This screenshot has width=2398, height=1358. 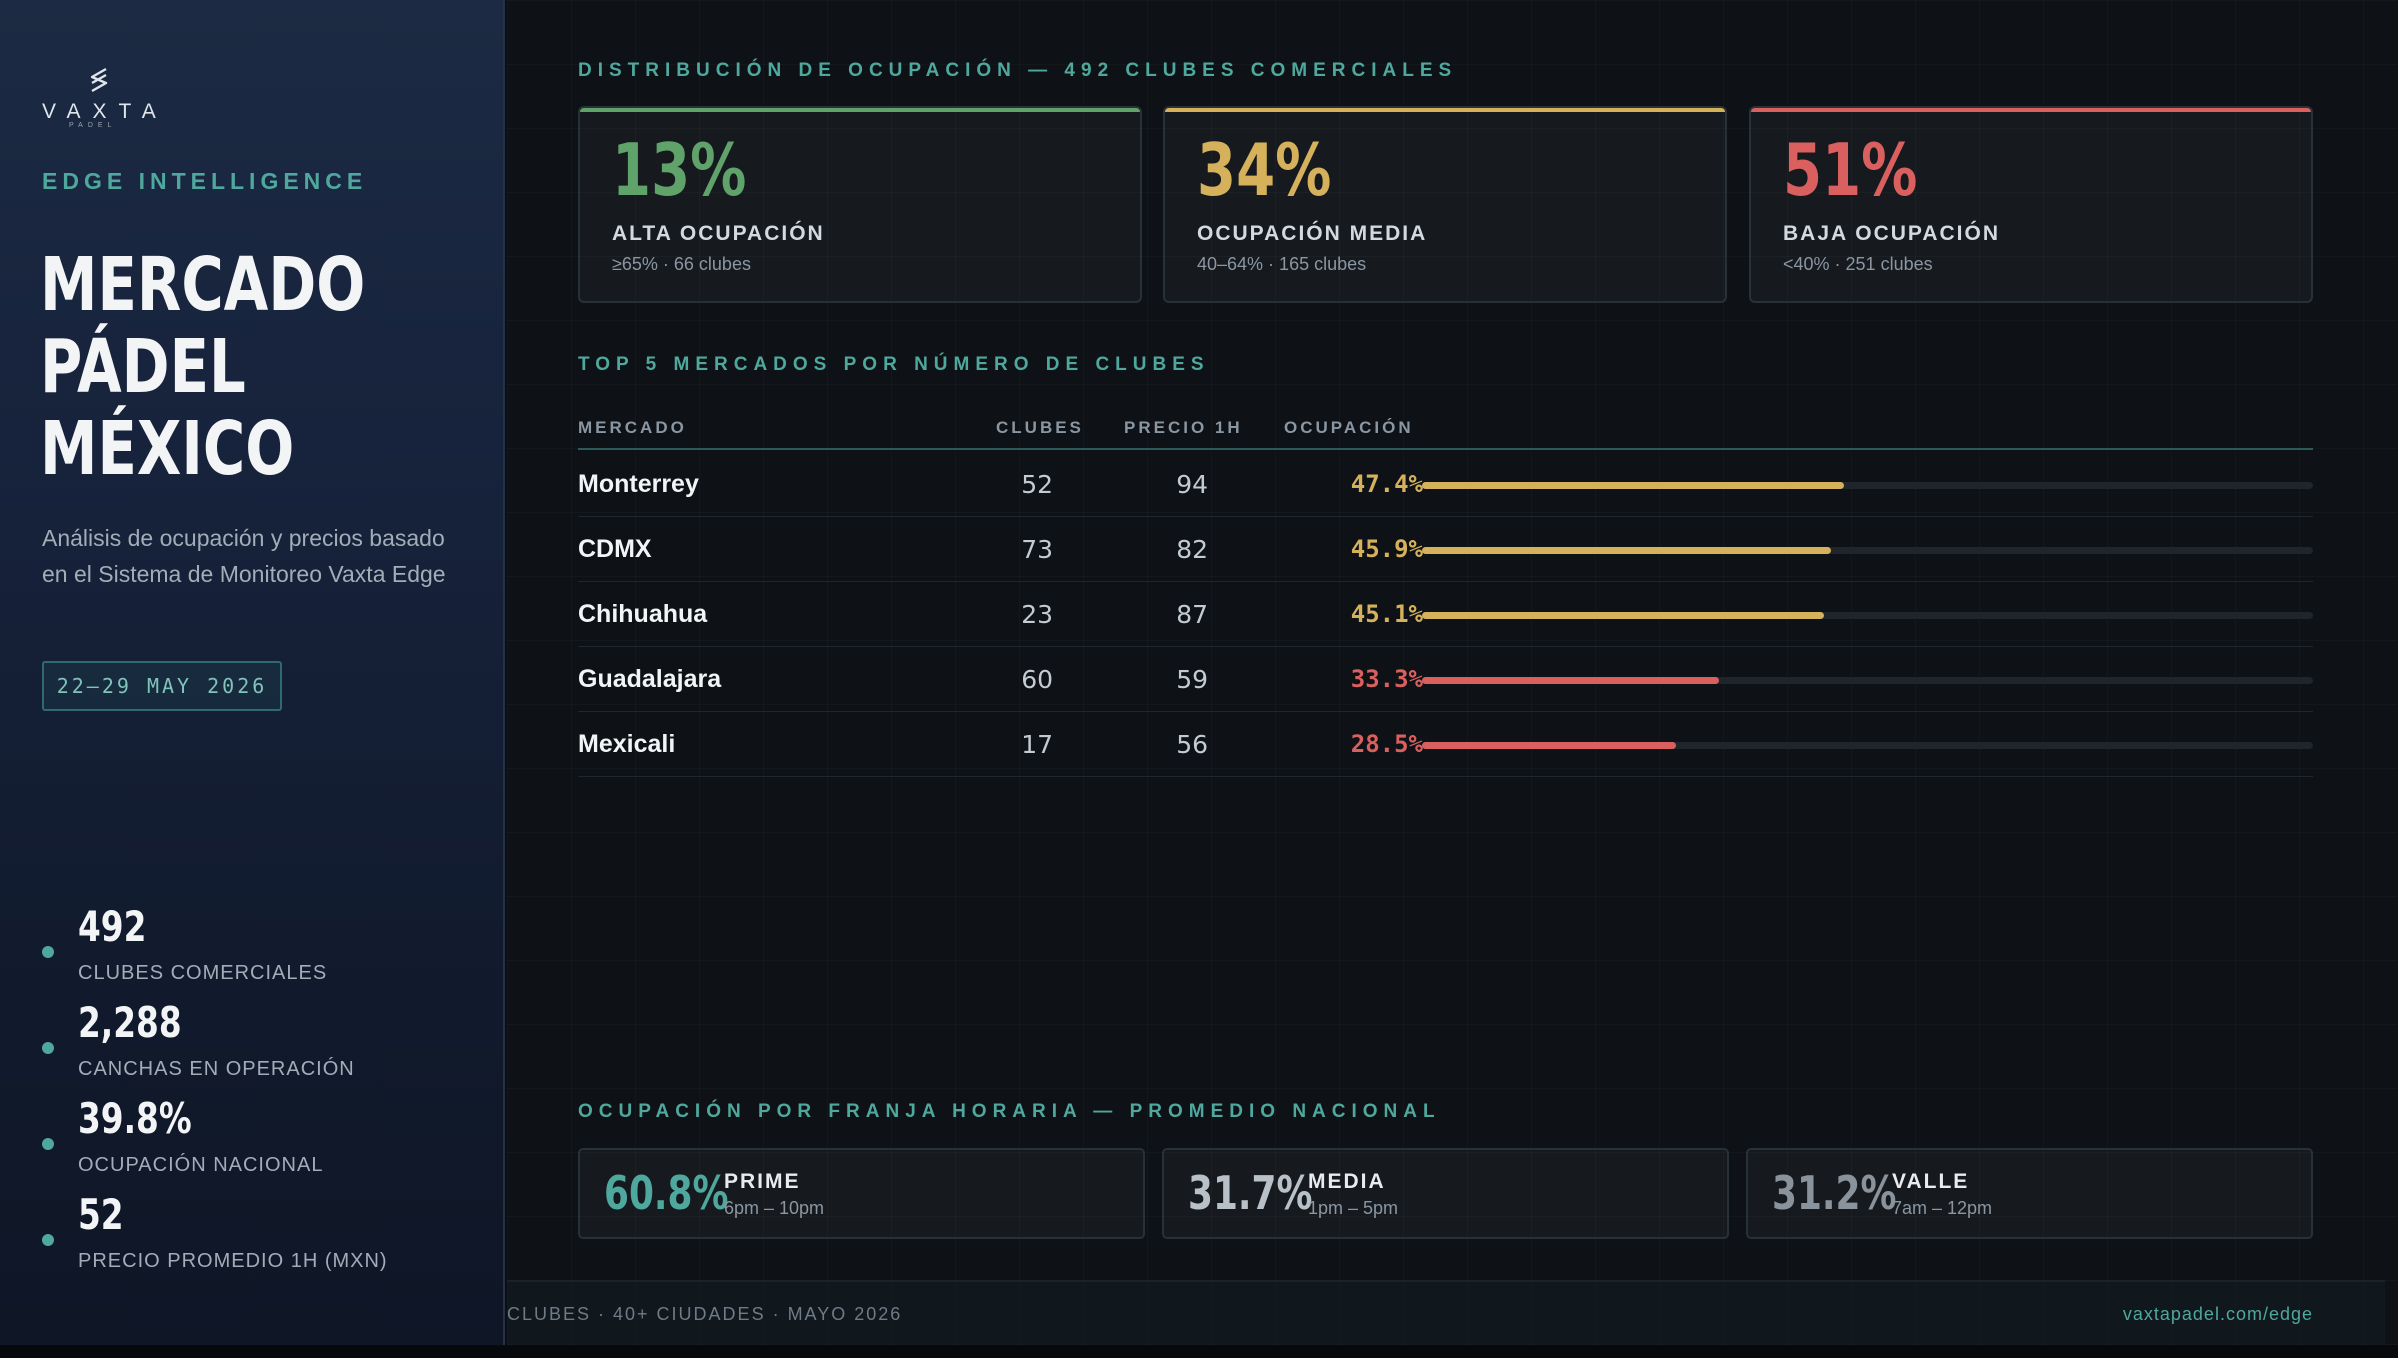 I want to click on dist-percent: 13%, so click(x=679, y=170).